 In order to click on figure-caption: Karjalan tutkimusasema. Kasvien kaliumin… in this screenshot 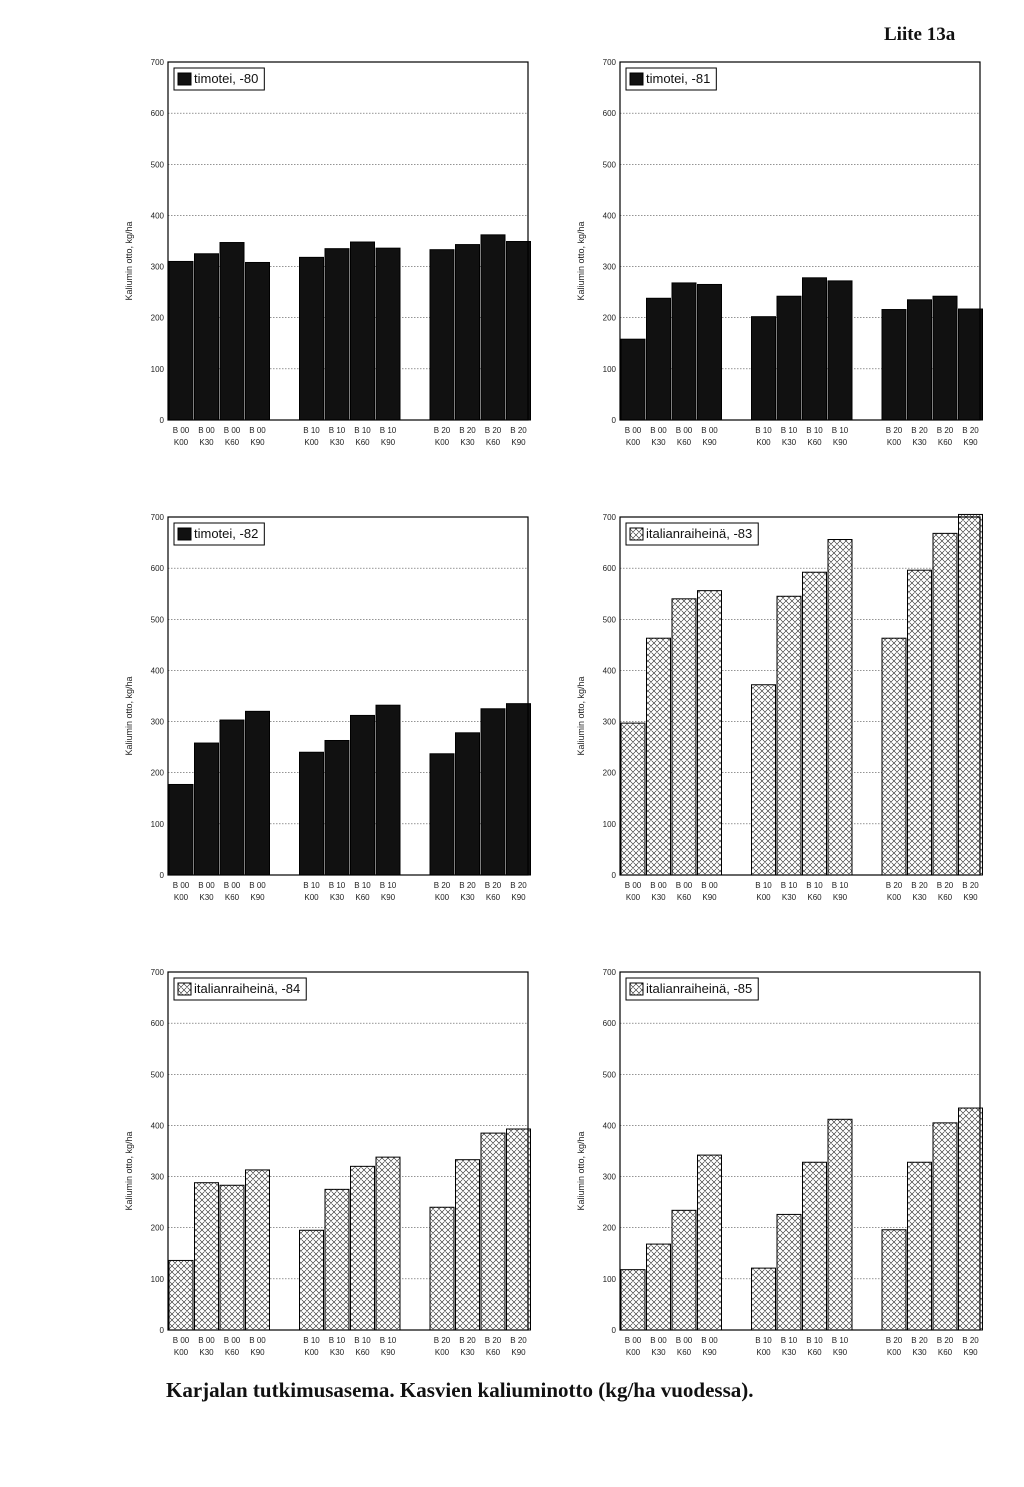, I will do `click(460, 1390)`.